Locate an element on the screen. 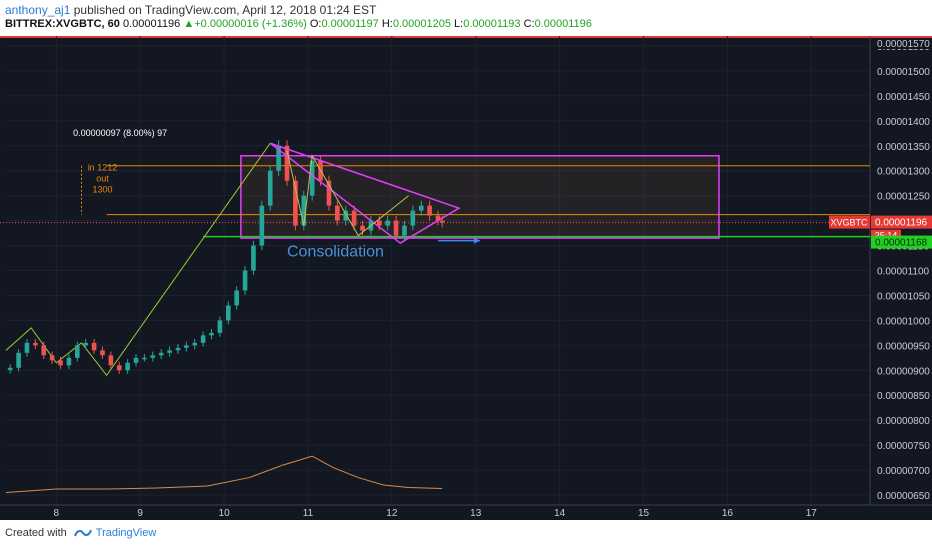  x-tick-label: 13 is located at coordinates (476, 513).